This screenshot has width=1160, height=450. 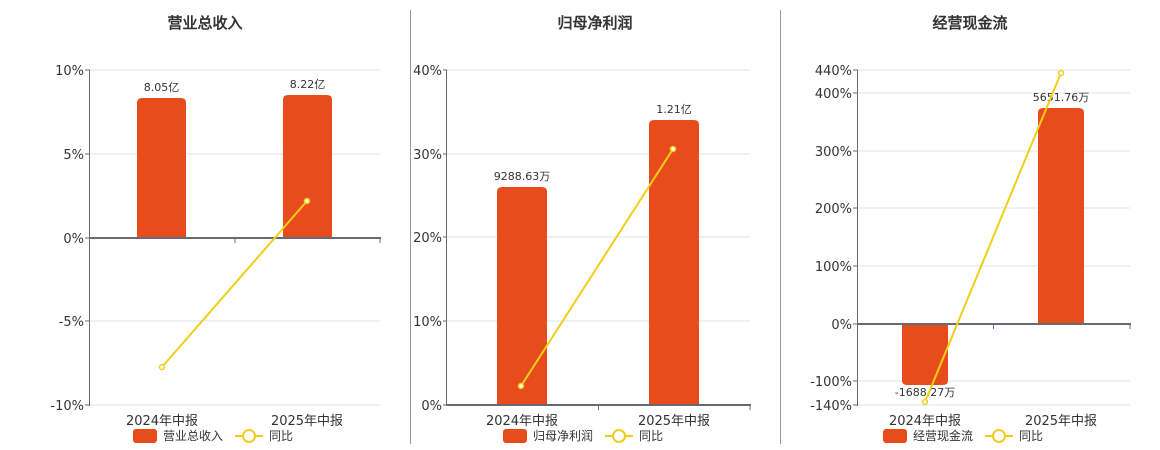 What do you see at coordinates (831, 382) in the screenshot?
I see `y-tick-label: -100%` at bounding box center [831, 382].